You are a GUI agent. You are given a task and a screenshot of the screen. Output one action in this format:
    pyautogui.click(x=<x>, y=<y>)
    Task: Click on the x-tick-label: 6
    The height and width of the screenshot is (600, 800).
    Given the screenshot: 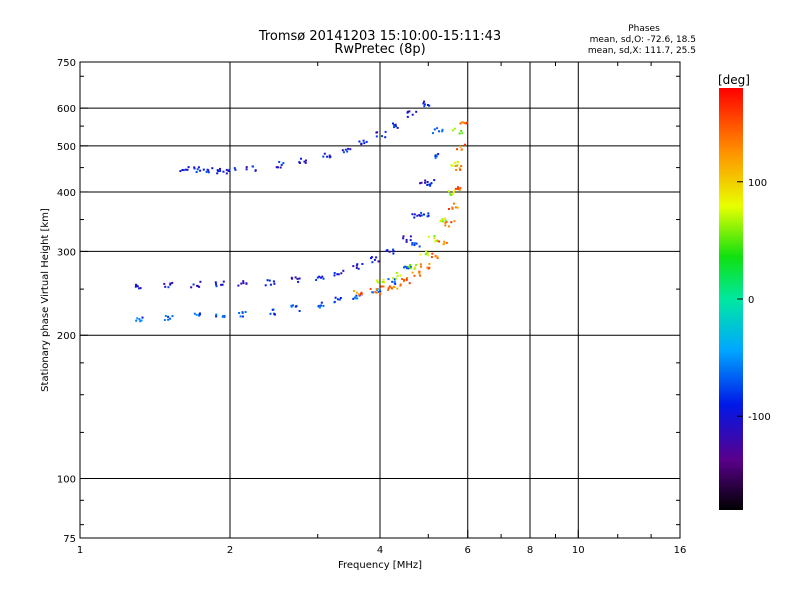 What is the action you would take?
    pyautogui.click(x=468, y=550)
    